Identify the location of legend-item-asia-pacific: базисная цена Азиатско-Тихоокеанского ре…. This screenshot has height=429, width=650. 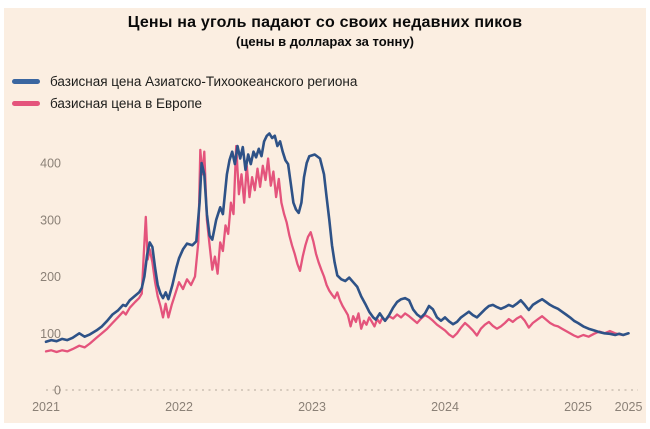
(184, 81).